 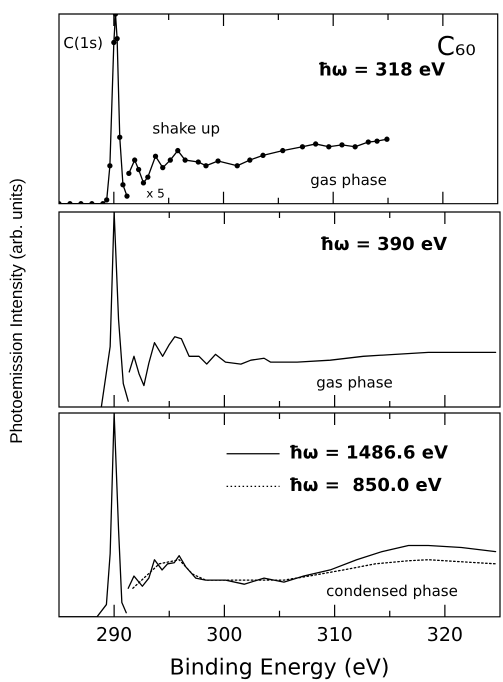 What do you see at coordinates (365, 485) in the screenshot?
I see `legend-label: ħω = 850.0 eV` at bounding box center [365, 485].